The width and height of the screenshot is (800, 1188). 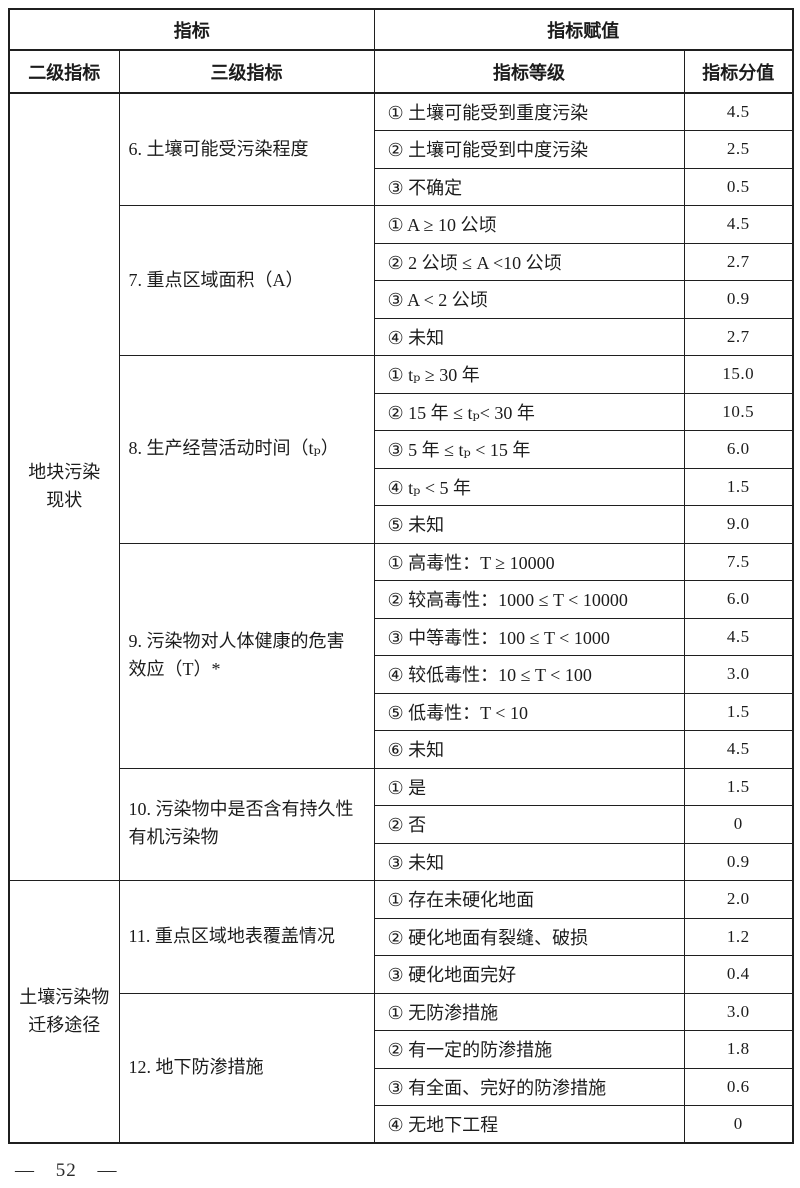 What do you see at coordinates (529, 486) in the screenshot?
I see `option-cell: ④ tₚ < 5 年` at bounding box center [529, 486].